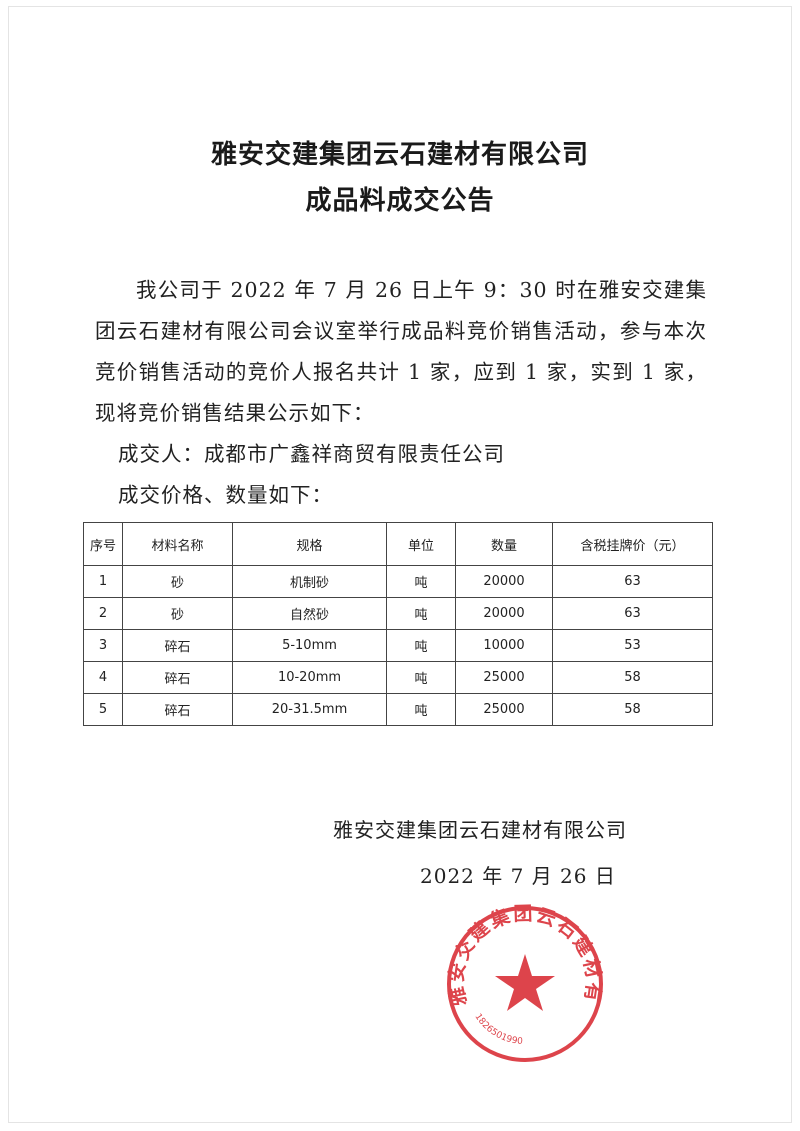 This screenshot has width=800, height=1131. Describe the element at coordinates (309, 581) in the screenshot. I see `cell-spec: 机制砂` at that location.